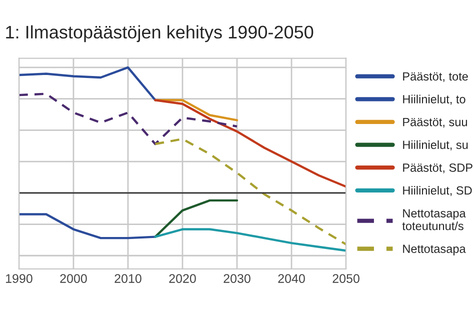 Image resolution: width=474 pixels, height=324 pixels. Describe the element at coordinates (182, 278) in the screenshot. I see `x-tick-label: 2020` at that location.